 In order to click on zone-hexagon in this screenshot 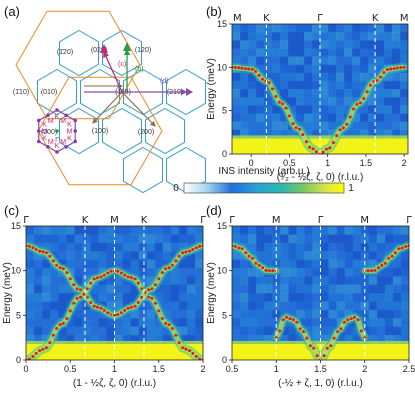, I will do `click(143, 92)`.